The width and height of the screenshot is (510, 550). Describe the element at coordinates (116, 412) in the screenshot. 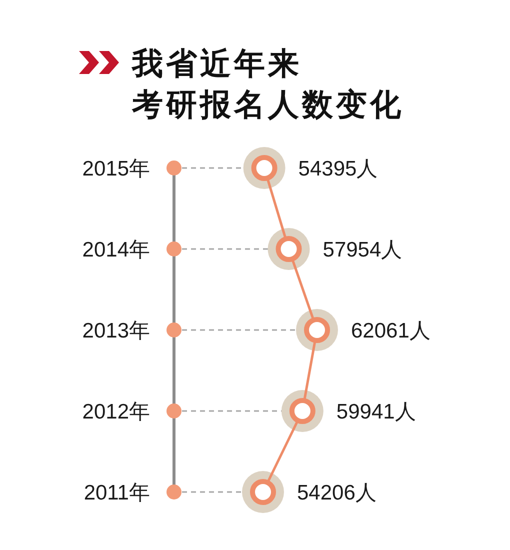

I see `y-tick-label: 2012年` at that location.